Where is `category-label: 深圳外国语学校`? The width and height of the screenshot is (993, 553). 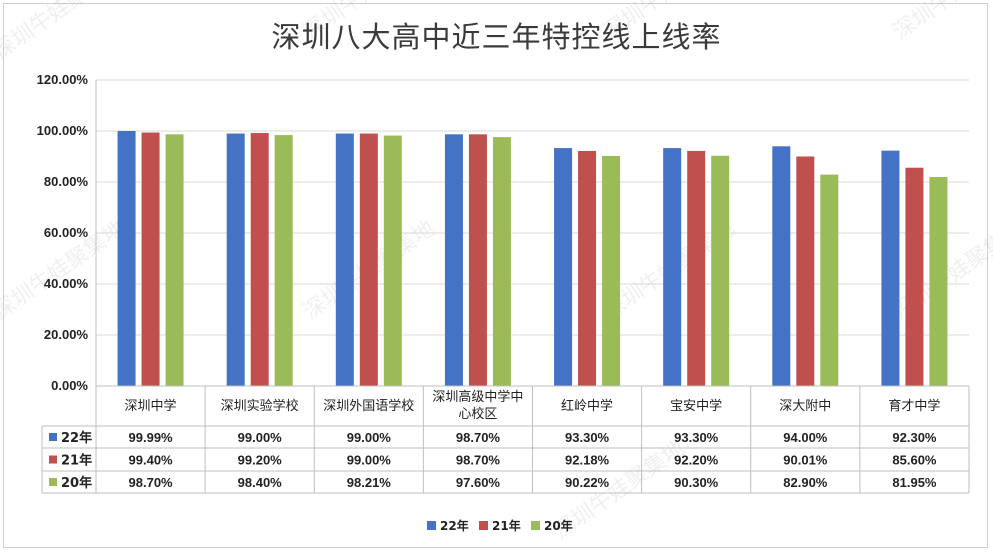
category-label: 深圳外国语学校 is located at coordinates (368, 406).